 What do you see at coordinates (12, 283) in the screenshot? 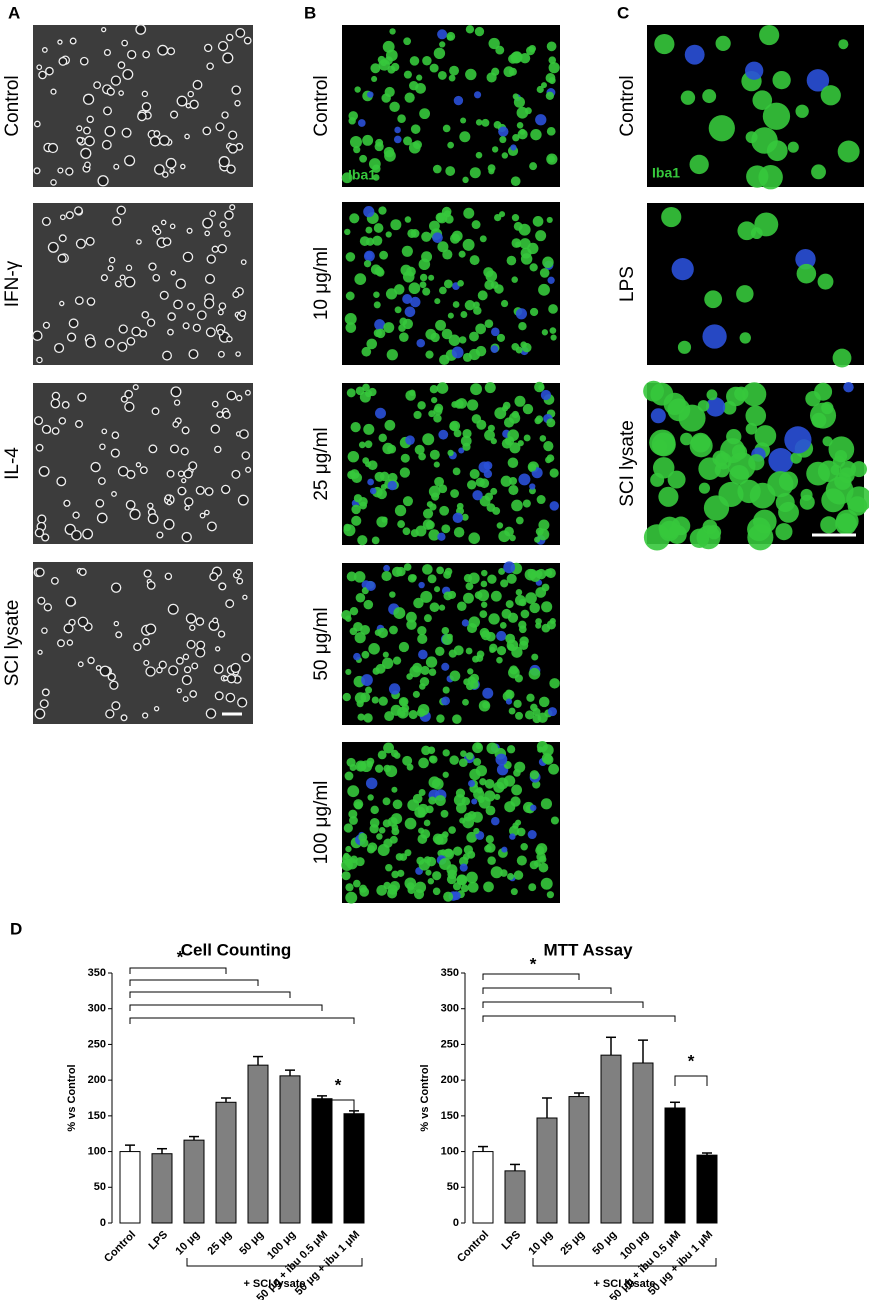
I see `row-label: IFN-γ` at bounding box center [12, 283].